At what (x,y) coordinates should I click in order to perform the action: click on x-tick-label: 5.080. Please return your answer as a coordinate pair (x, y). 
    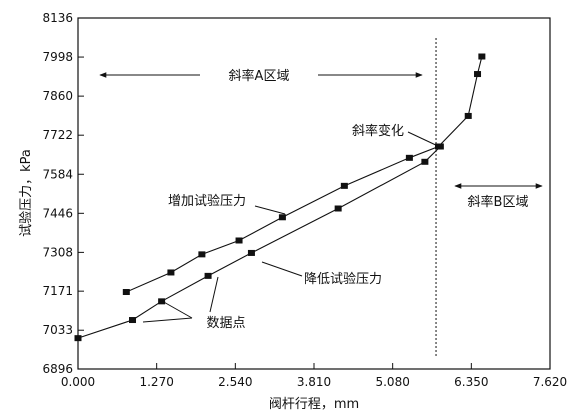
    Looking at the image, I should click on (392, 382).